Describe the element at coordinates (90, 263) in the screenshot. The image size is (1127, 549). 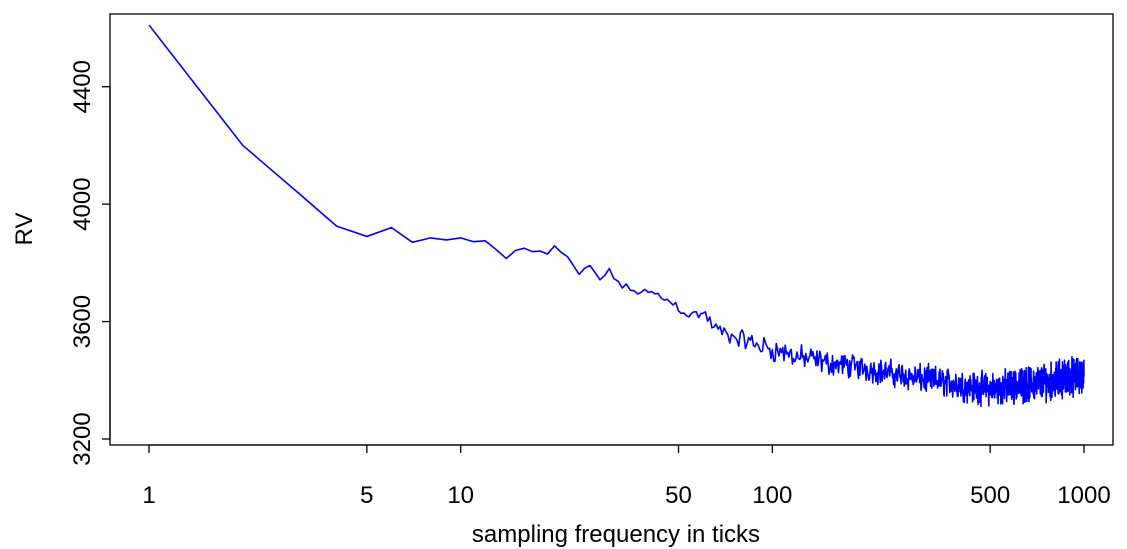
I see `y-axis: 3200 3600 4000 4400` at that location.